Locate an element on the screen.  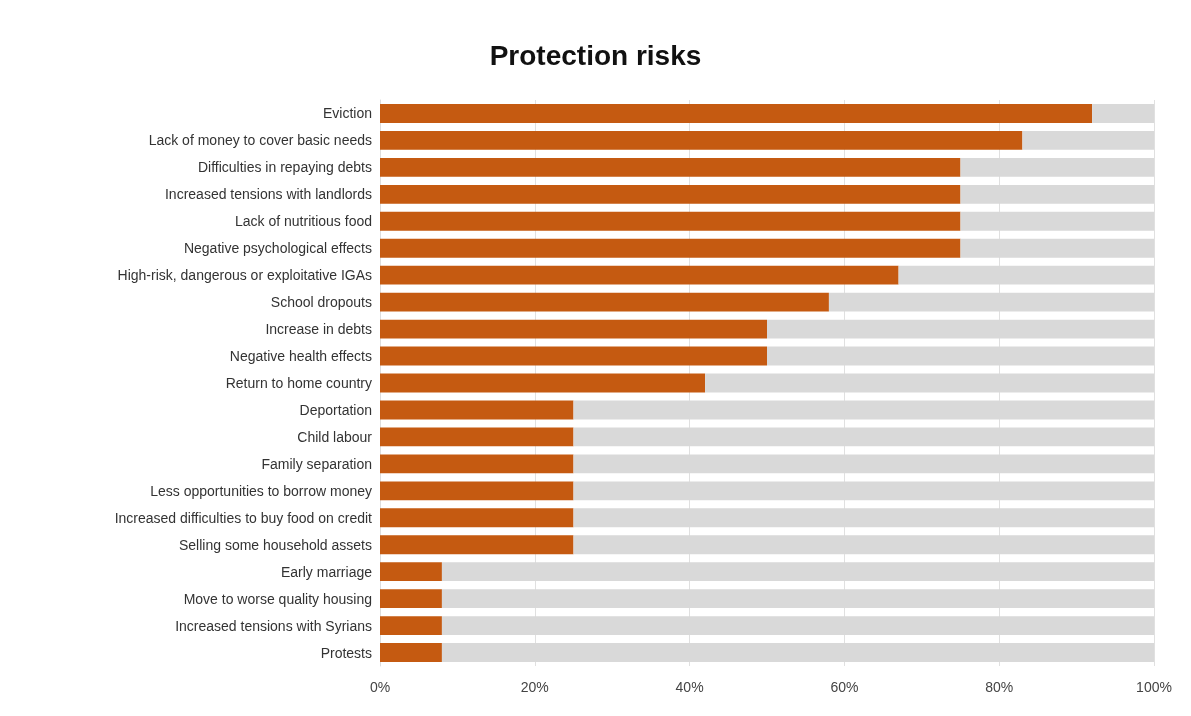
y-tick-label: Lack of nutritious food is located at coordinates (303, 221).